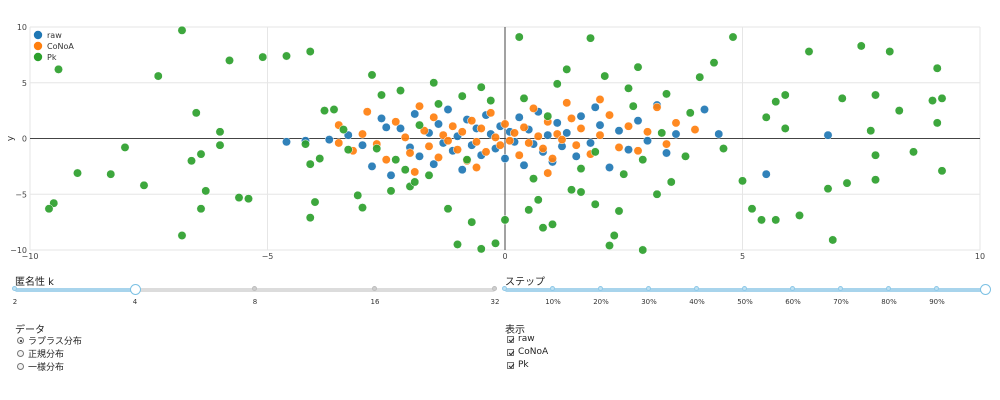 The height and width of the screenshot is (400, 1000). Describe the element at coordinates (14, 288) in the screenshot. I see `k-slider-tick` at that location.